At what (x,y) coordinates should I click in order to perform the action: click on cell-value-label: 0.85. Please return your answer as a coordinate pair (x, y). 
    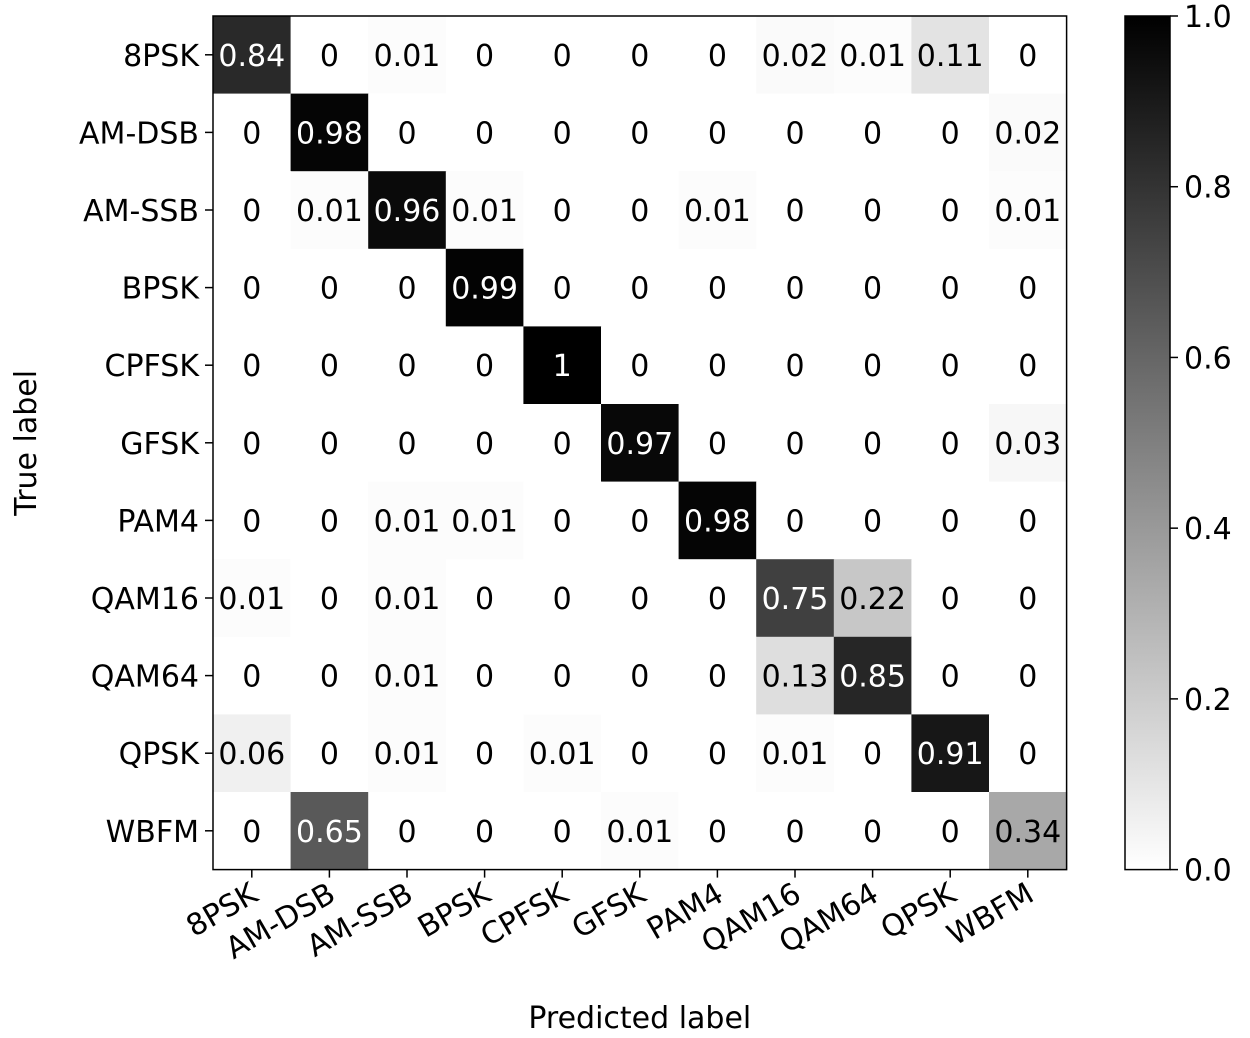
    Looking at the image, I should click on (872, 677).